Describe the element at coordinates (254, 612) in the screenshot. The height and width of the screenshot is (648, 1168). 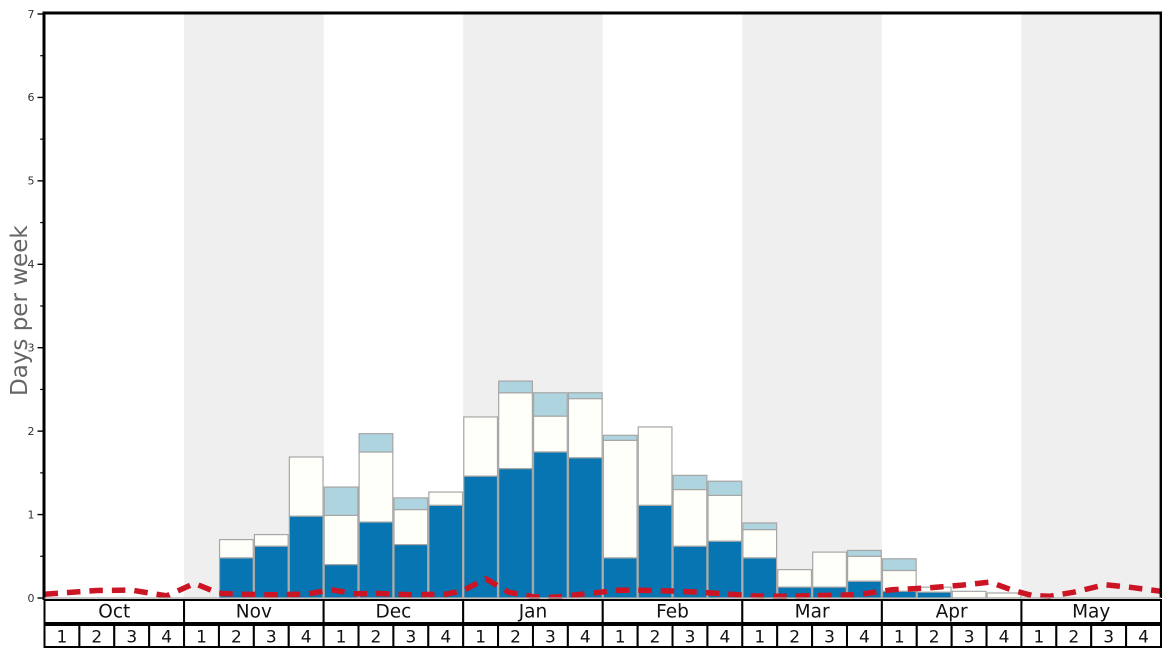
I see `month-label-nov: Nov` at that location.